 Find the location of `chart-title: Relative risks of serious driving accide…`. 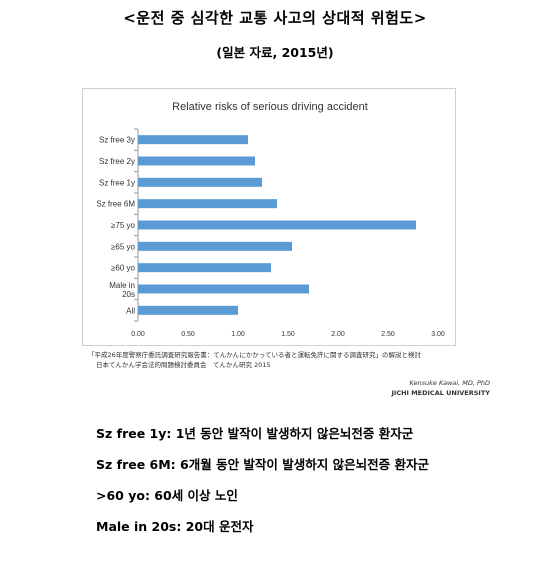

chart-title: Relative risks of serious driving accide… is located at coordinates (270, 107).